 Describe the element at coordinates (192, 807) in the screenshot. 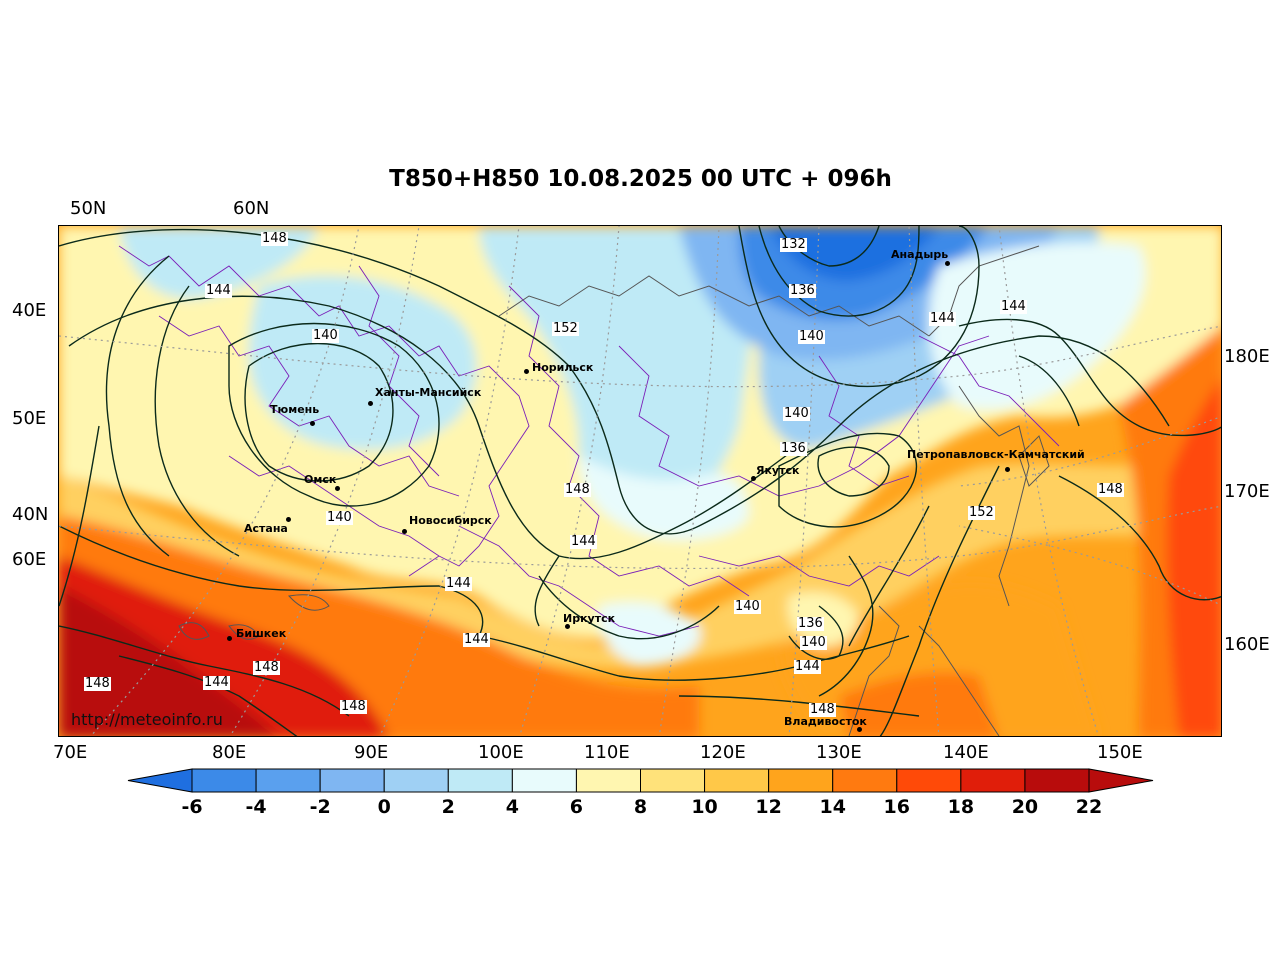

I see `colorbar-tick-label: -6` at that location.